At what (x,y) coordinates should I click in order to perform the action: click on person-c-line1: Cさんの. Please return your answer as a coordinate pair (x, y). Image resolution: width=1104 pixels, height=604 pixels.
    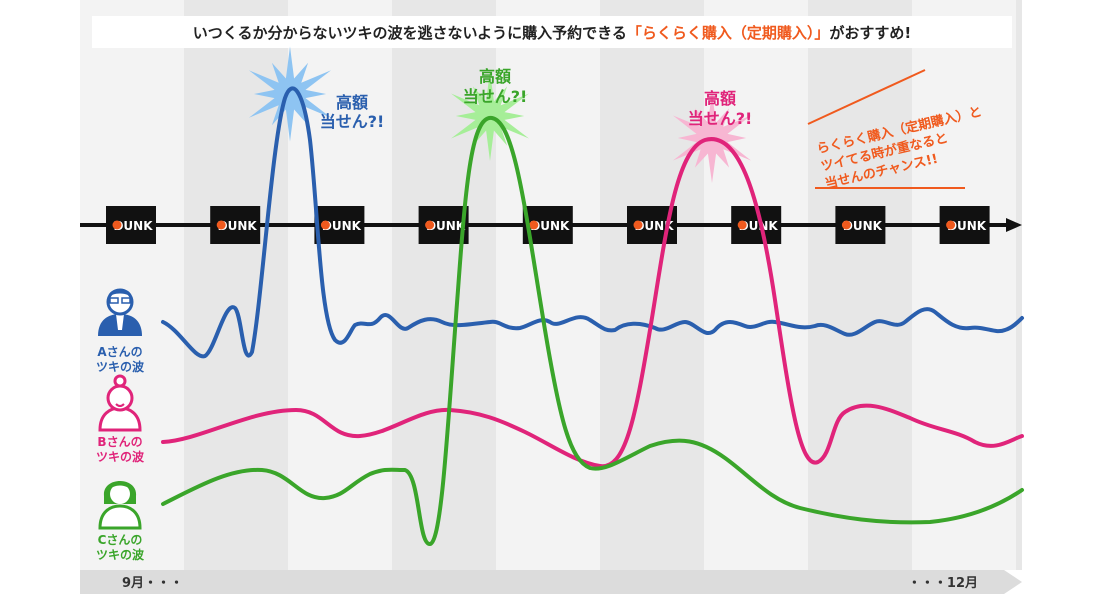
    Looking at the image, I should click on (120, 540).